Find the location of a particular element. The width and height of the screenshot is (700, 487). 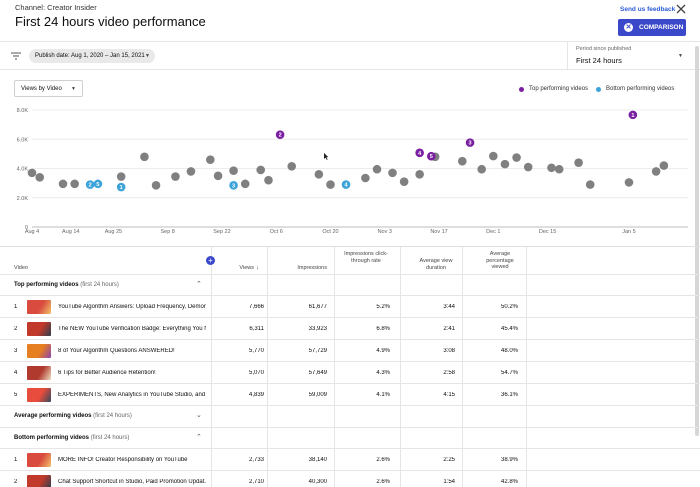

header-avd: Average view duration is located at coordinates (436, 264).